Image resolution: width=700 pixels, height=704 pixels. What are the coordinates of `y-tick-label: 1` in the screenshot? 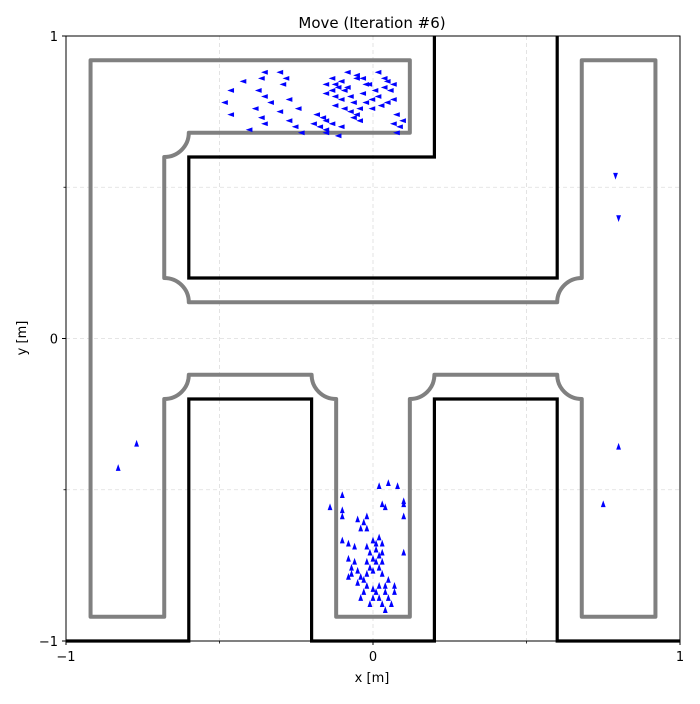 It's located at (54, 37).